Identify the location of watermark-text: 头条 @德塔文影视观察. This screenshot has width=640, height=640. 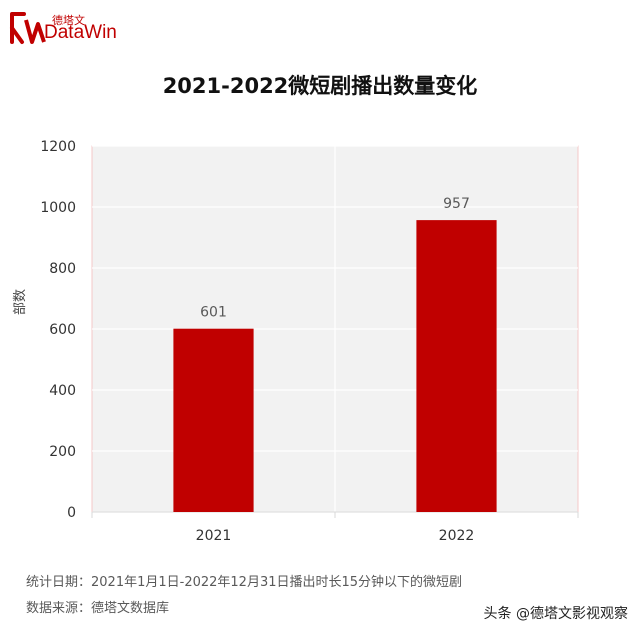
(556, 613).